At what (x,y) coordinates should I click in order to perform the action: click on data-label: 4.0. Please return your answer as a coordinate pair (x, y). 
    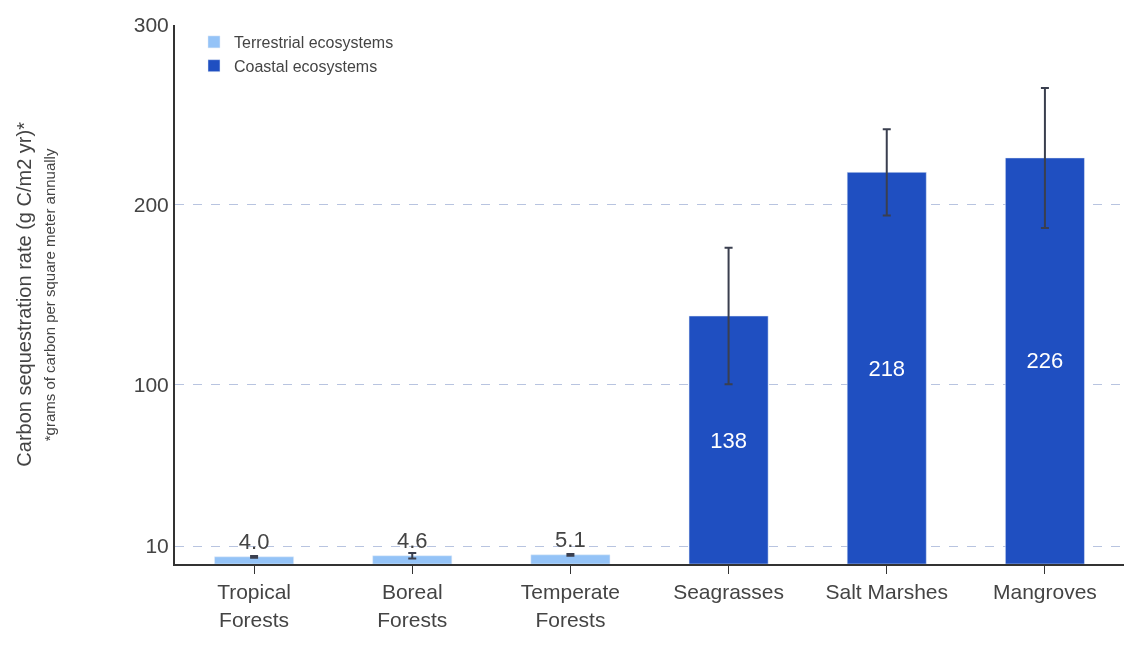
    Looking at the image, I should click on (254, 541).